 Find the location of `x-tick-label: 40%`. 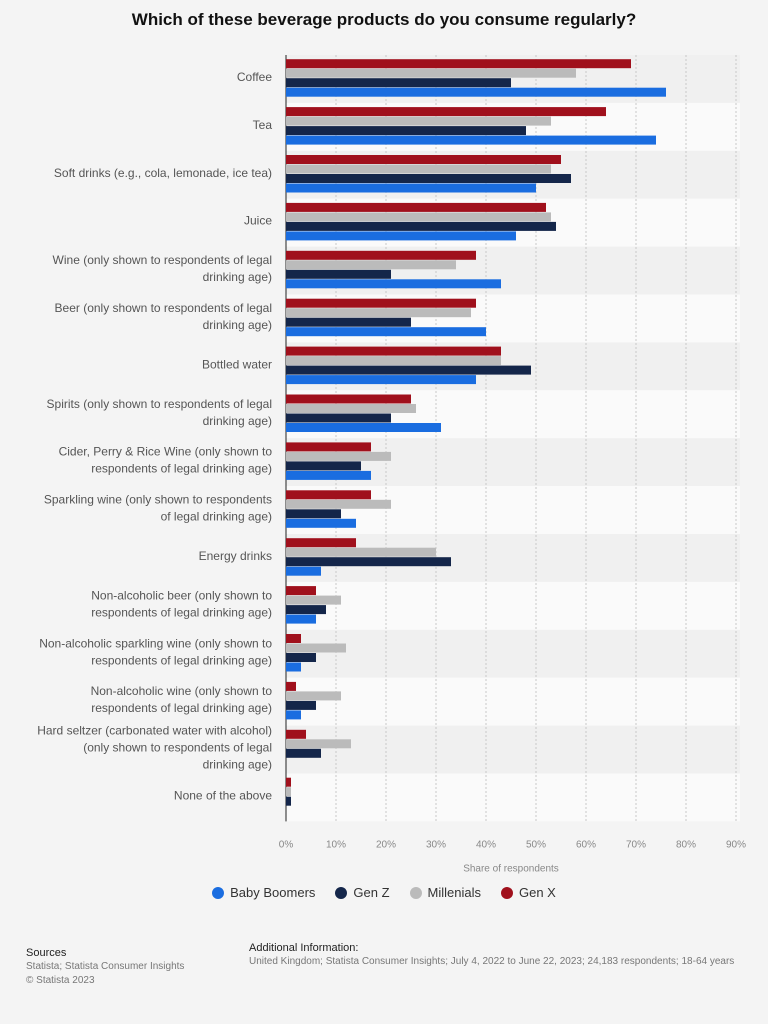

x-tick-label: 40% is located at coordinates (486, 844).